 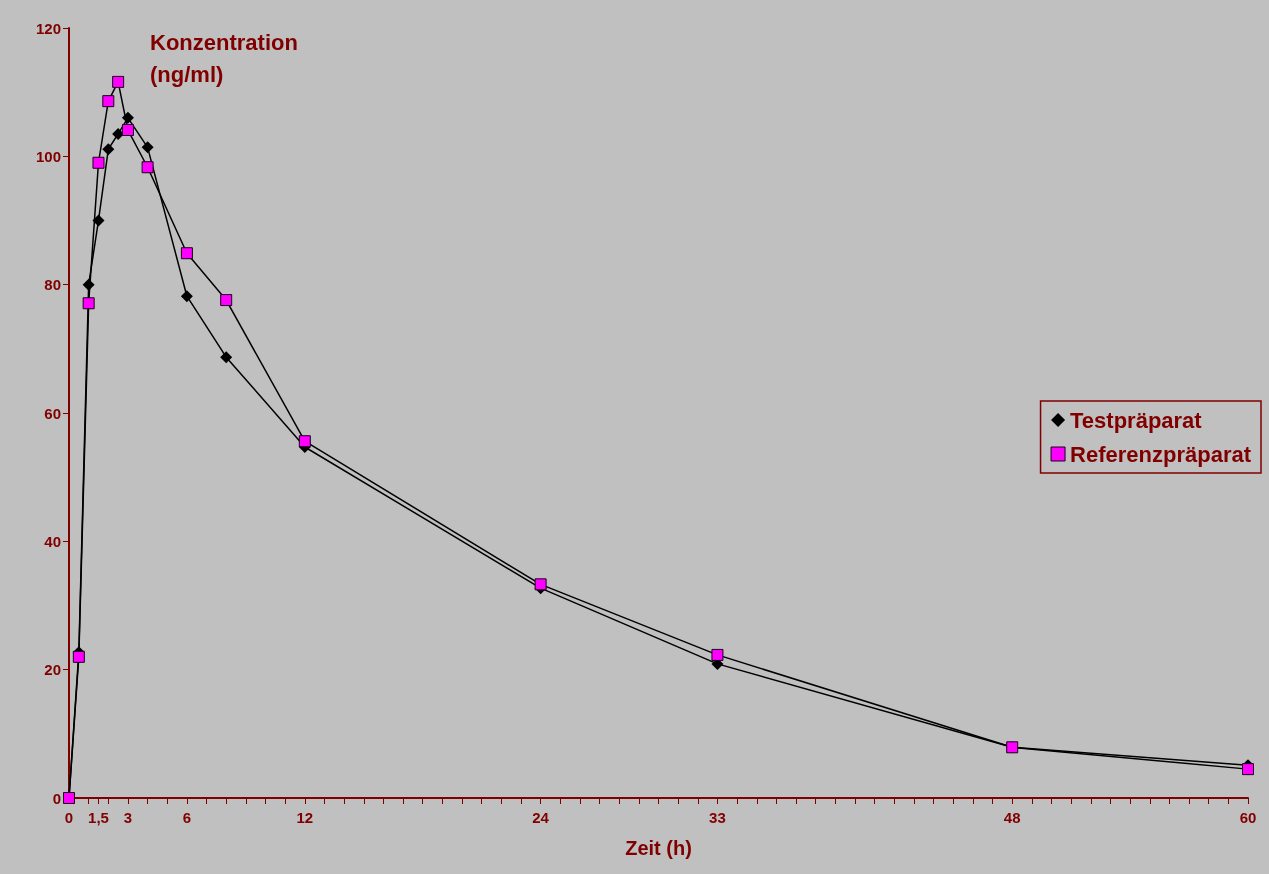 I want to click on x-tick-label: 3, so click(x=128, y=817).